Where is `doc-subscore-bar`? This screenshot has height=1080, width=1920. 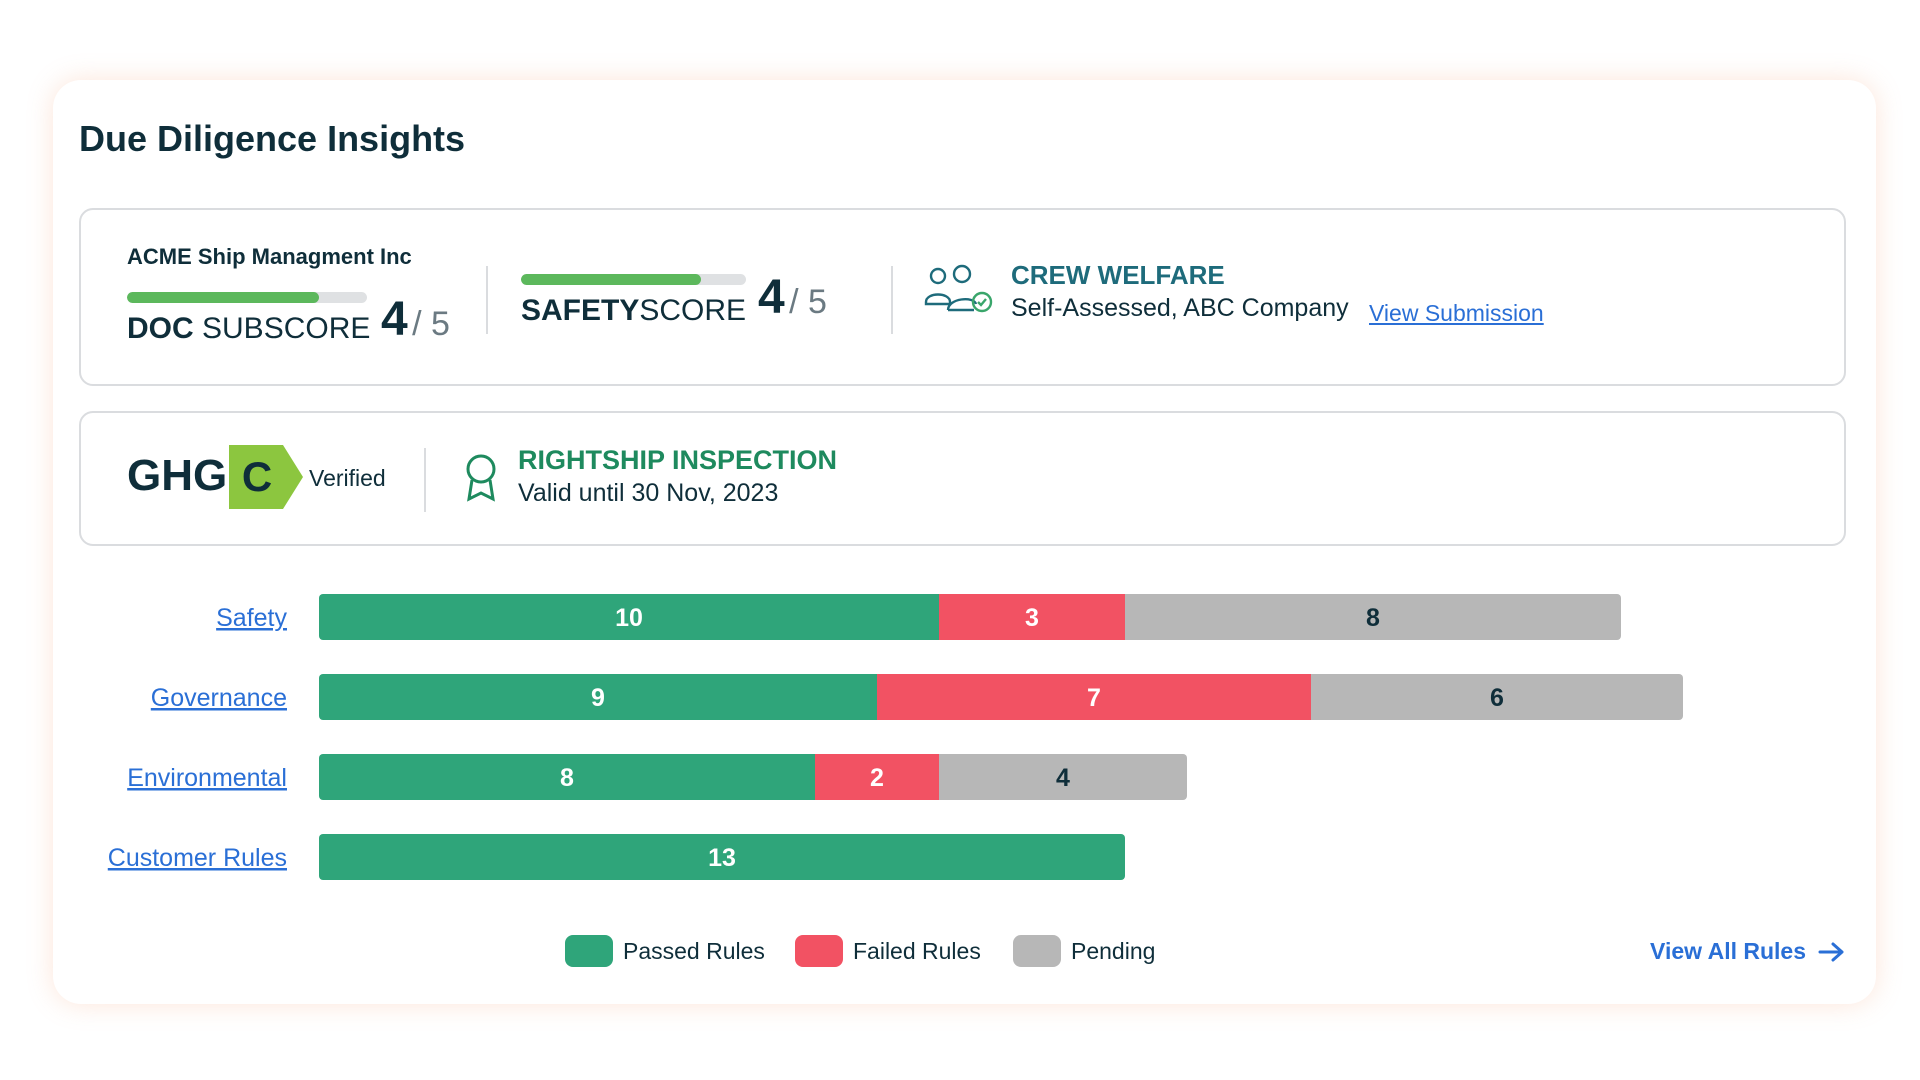 doc-subscore-bar is located at coordinates (247, 297).